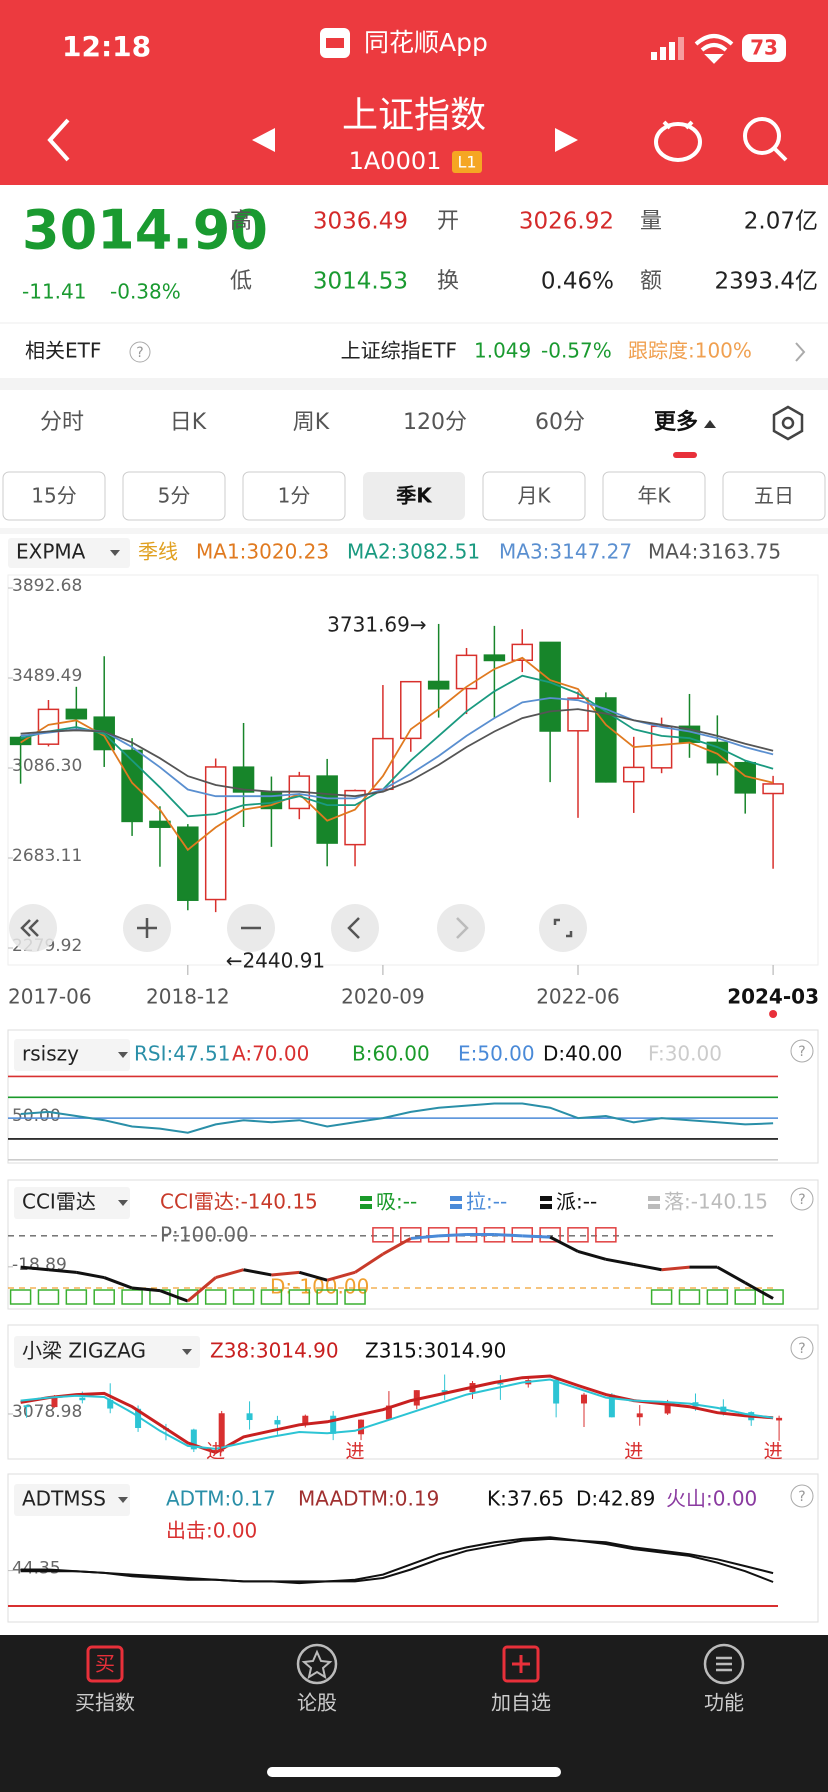 The image size is (828, 1792). I want to click on search-icon, so click(765, 139).